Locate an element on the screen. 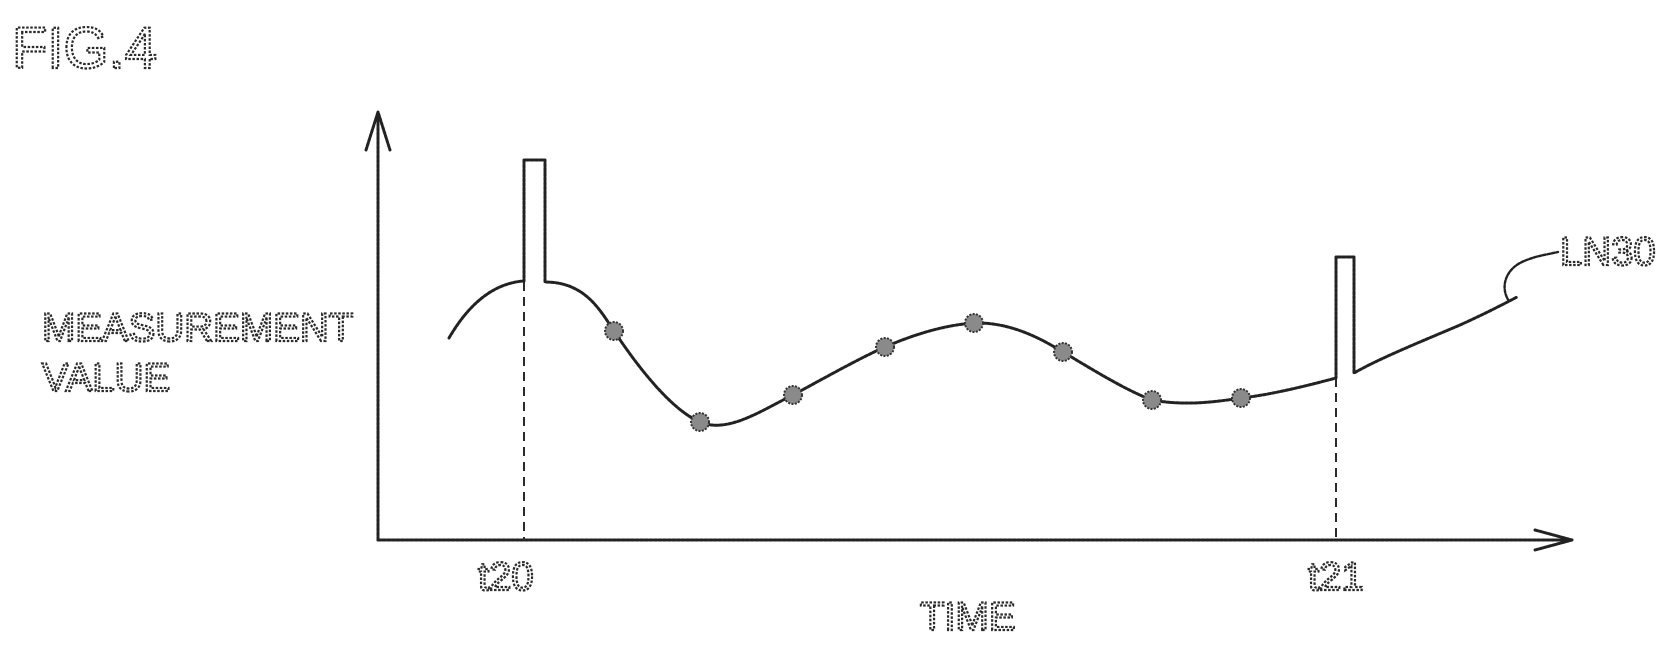 This screenshot has height=650, width=1675. y-axis-label-line1: MEASUREMENT is located at coordinates (197, 328).